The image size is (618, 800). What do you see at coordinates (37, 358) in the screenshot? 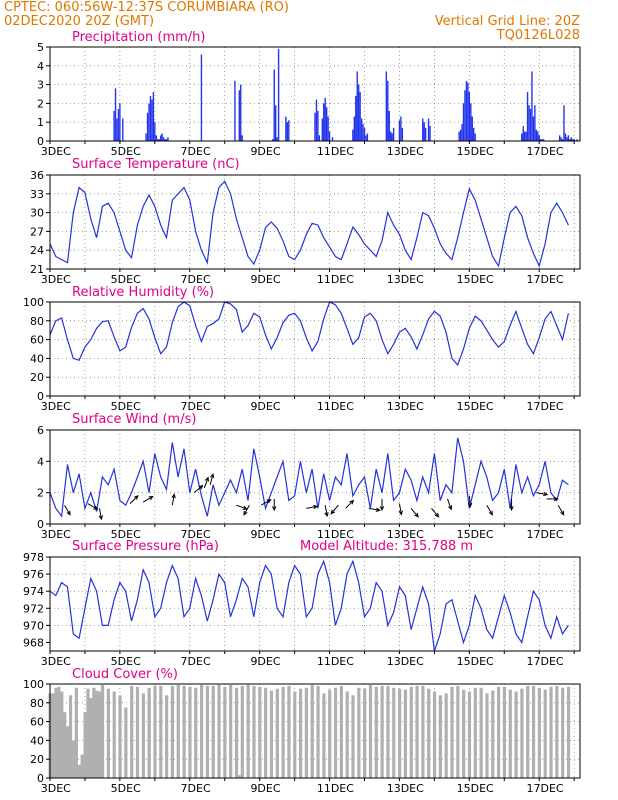
I see `humidity-ytick-label: 40` at bounding box center [37, 358].